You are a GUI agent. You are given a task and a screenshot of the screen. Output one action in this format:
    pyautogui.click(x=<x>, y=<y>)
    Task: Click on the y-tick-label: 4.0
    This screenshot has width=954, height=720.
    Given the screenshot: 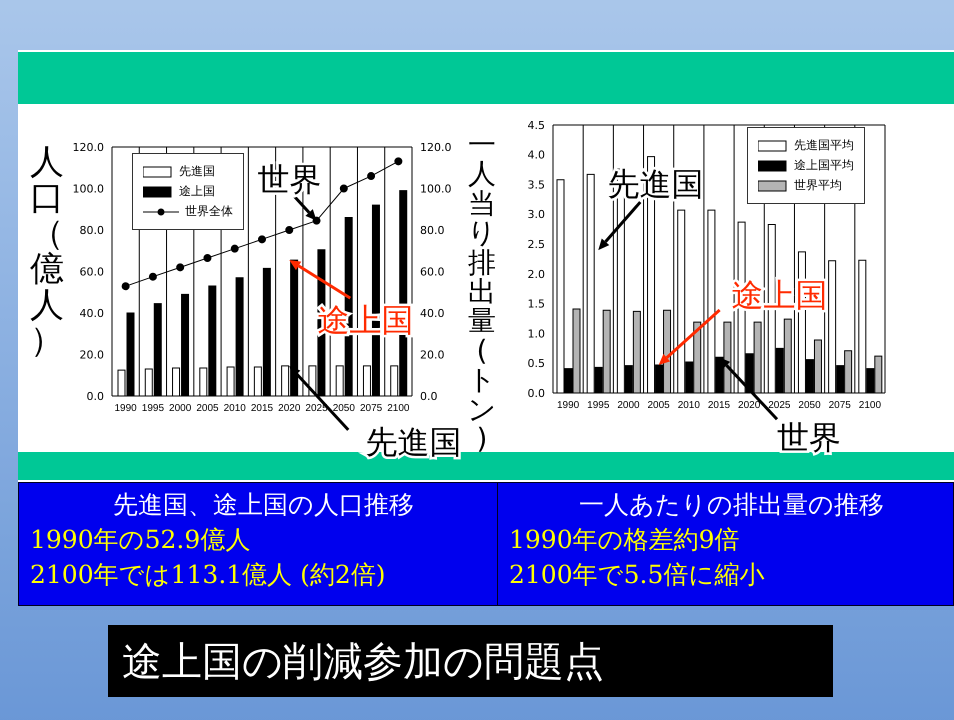 What is the action you would take?
    pyautogui.click(x=536, y=155)
    